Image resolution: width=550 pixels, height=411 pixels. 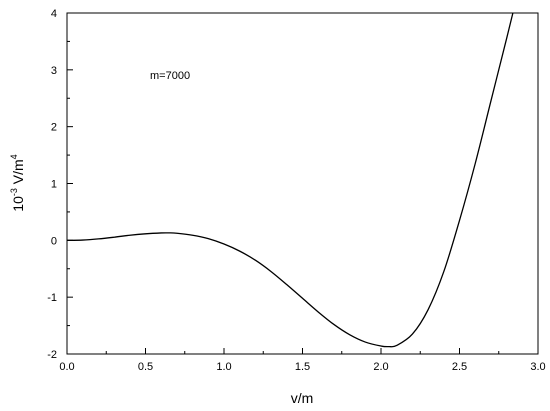 I want to click on y-axis-title-base-exponent: -3, so click(x=14, y=192).